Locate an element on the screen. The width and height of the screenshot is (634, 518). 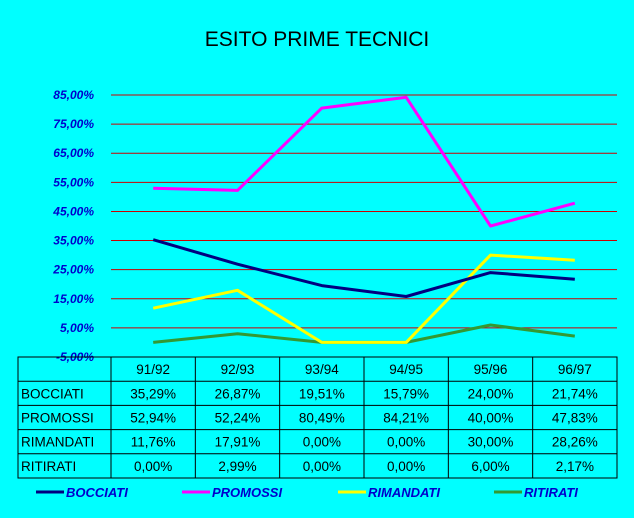
series-line-bocciati is located at coordinates (363, 268).